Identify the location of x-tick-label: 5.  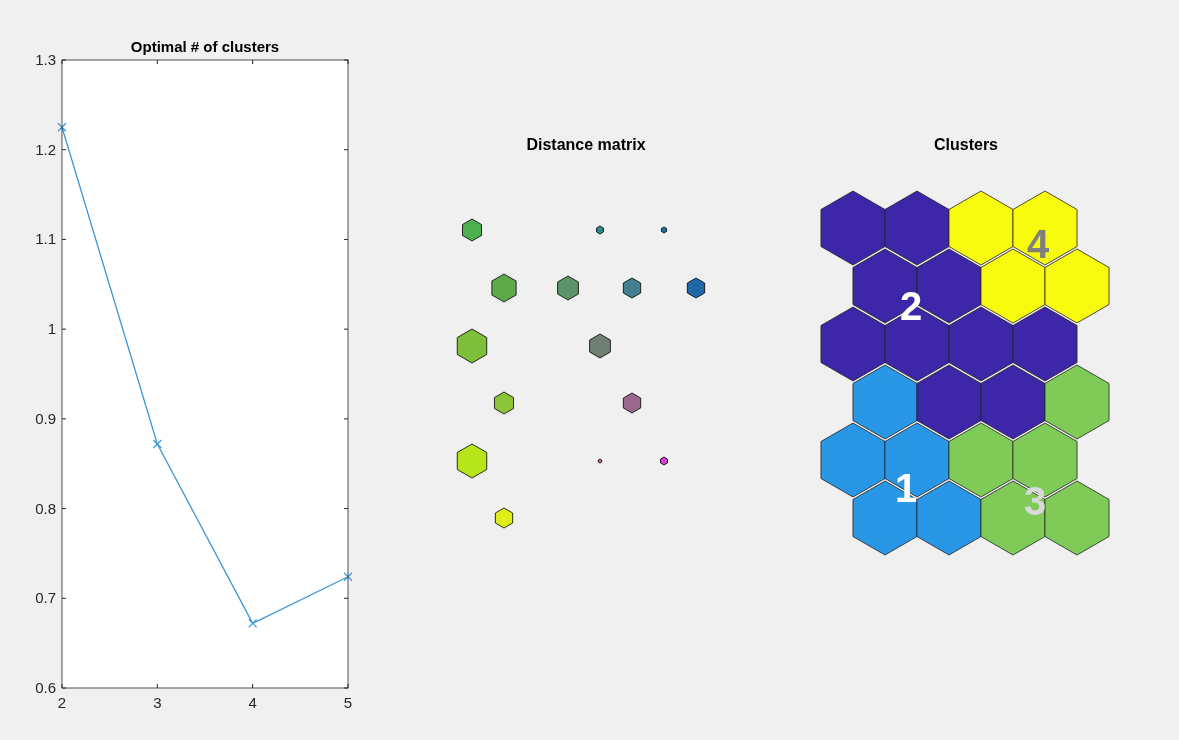
(348, 702).